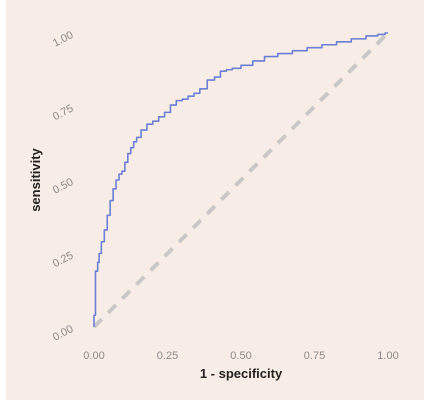 Image resolution: width=430 pixels, height=400 pixels. I want to click on x-tick-label: 0.75, so click(314, 356).